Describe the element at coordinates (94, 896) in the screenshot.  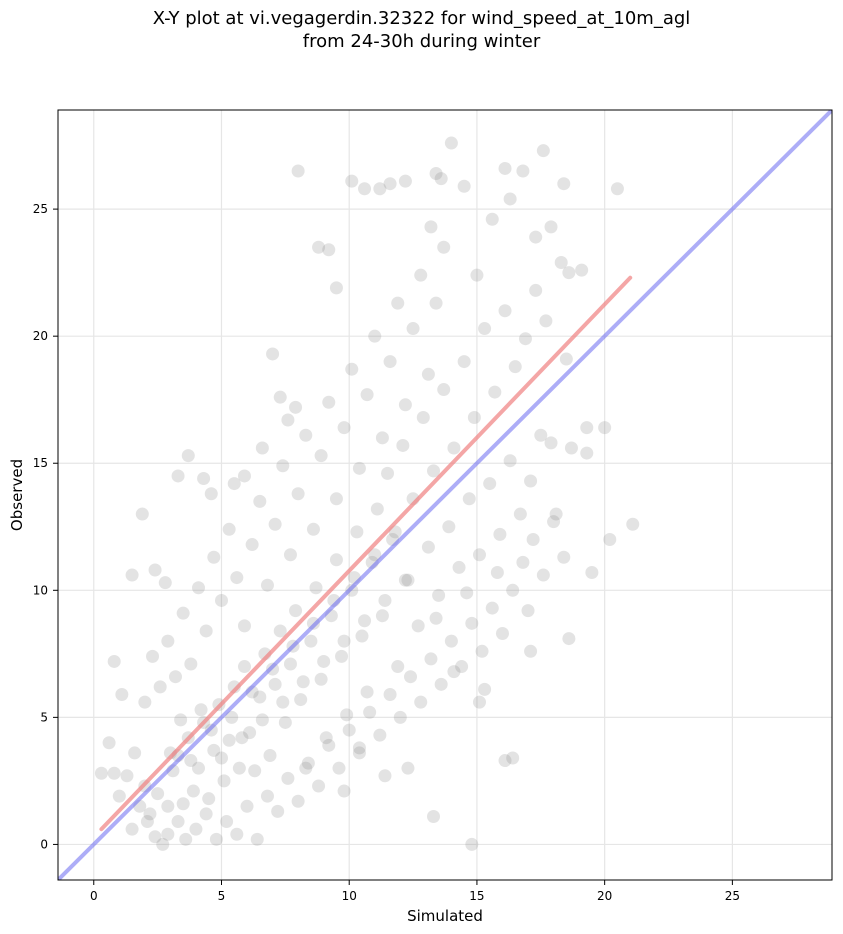
I see `x-tick-label: 0` at that location.